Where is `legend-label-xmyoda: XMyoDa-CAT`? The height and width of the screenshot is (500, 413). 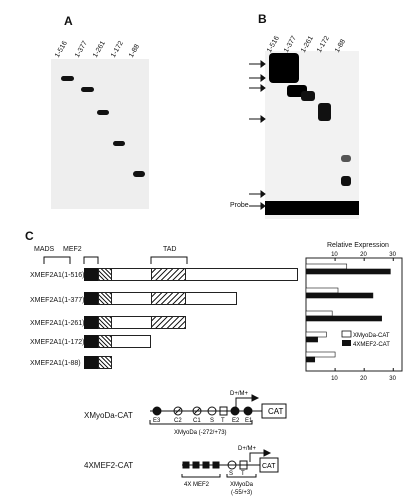
legend-label-xmyoda: XMyoDa-CAT is located at coordinates (371, 336).